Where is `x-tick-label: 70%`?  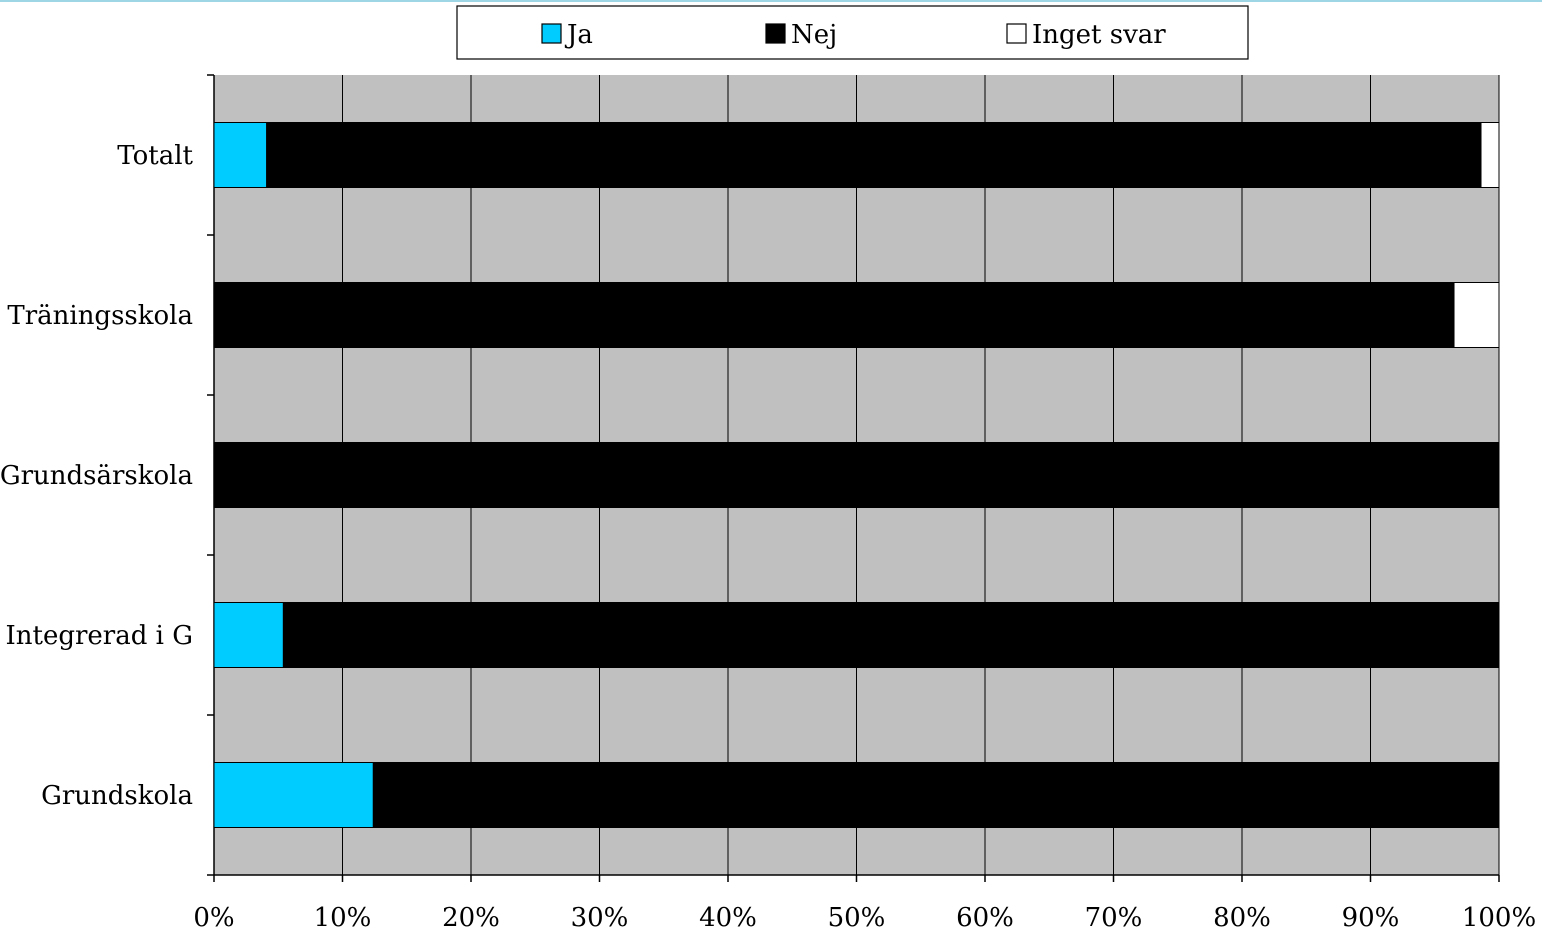
x-tick-label: 70% is located at coordinates (1114, 916).